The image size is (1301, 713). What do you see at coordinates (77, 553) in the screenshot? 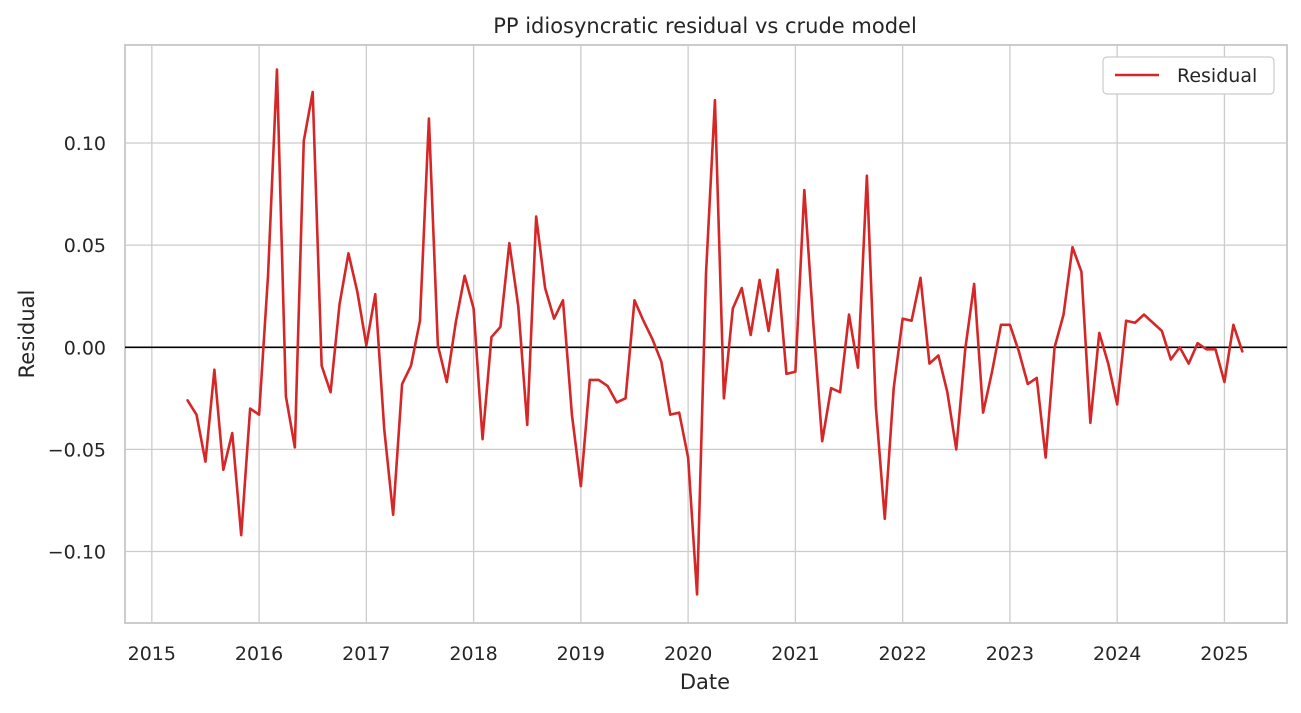
I see `y-tick-label: −0.10` at bounding box center [77, 553].